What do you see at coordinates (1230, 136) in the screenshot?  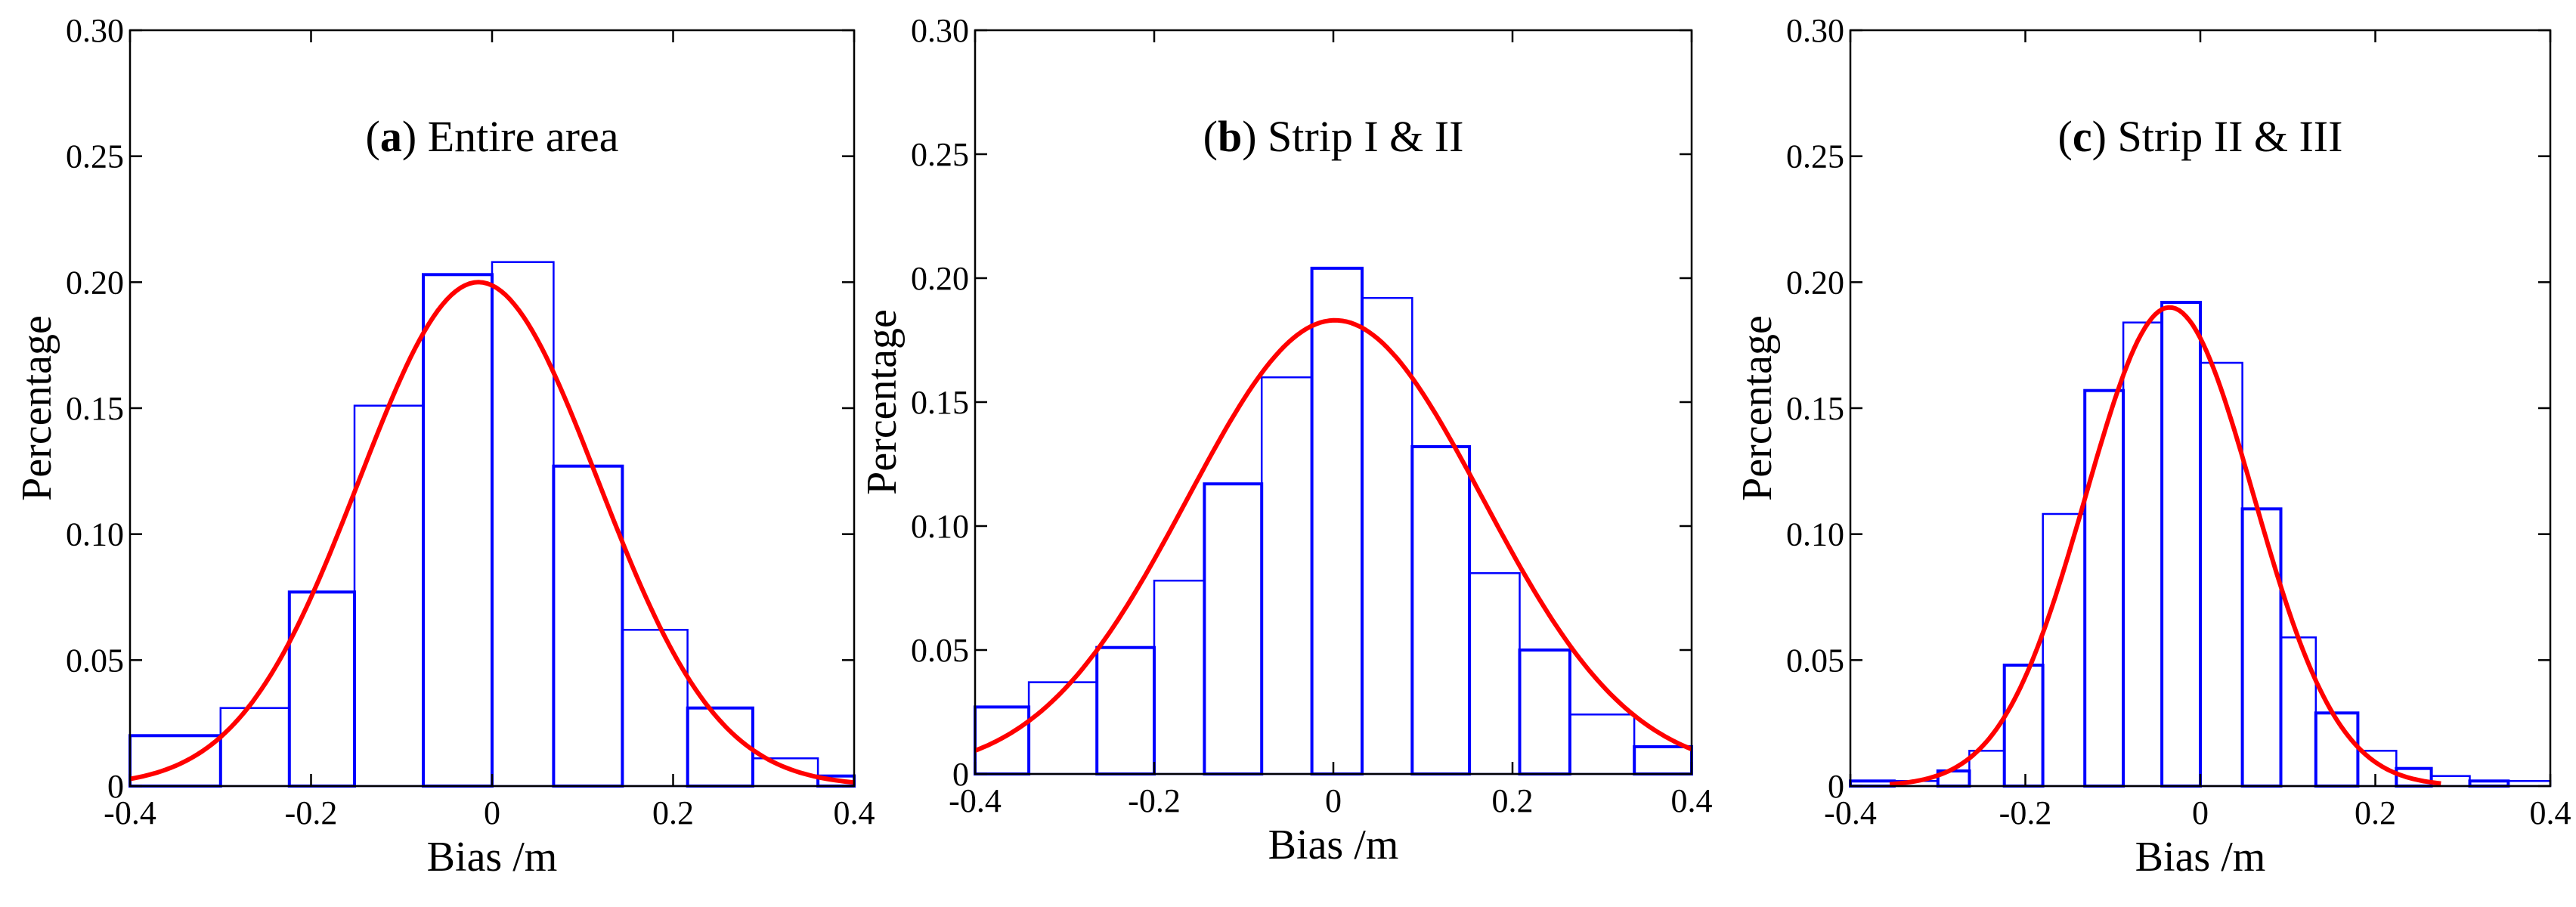 I see `panel-title-letter: b` at bounding box center [1230, 136].